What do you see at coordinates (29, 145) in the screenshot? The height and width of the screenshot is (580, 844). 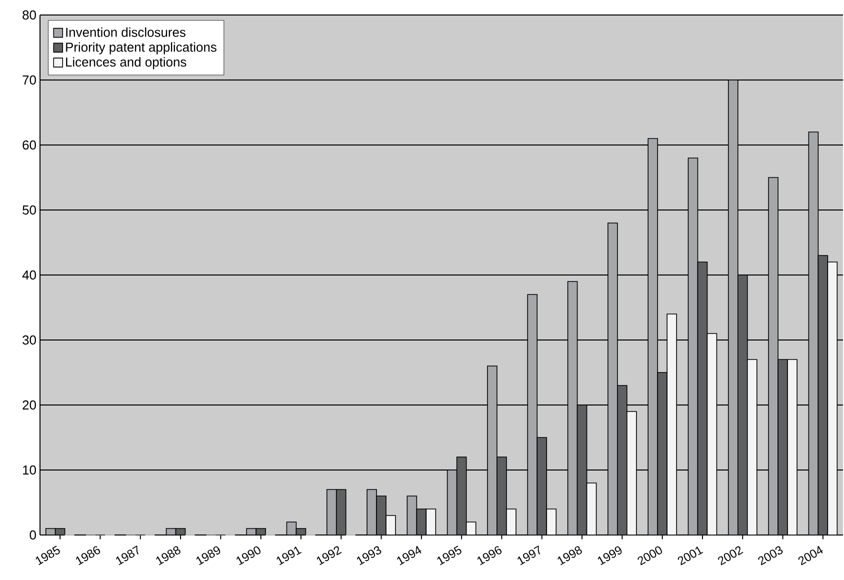 I see `y-tick-label: 60` at bounding box center [29, 145].